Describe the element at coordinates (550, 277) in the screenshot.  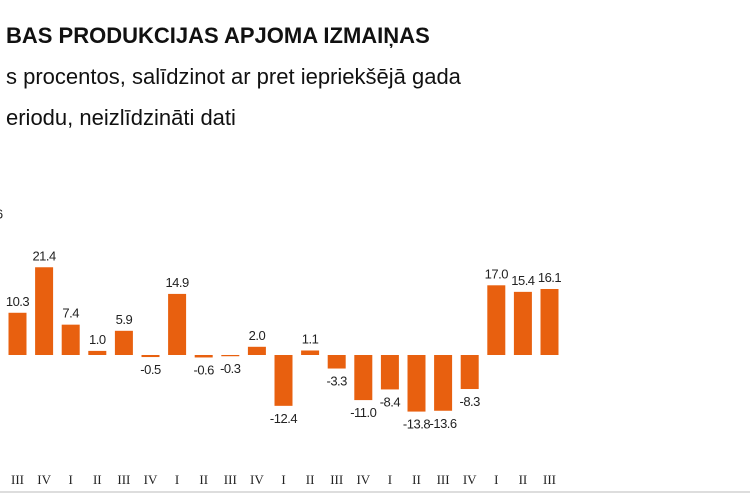
I see `value-label: 16.1` at that location.